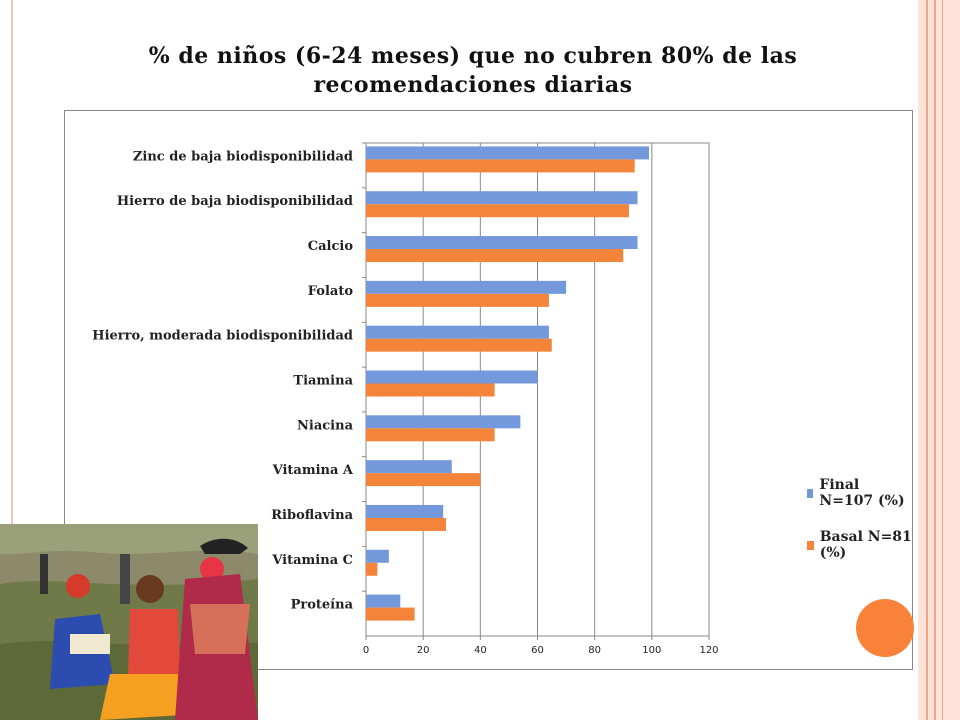 The height and width of the screenshot is (720, 960). What do you see at coordinates (331, 291) in the screenshot?
I see `category-label: Folato` at bounding box center [331, 291].